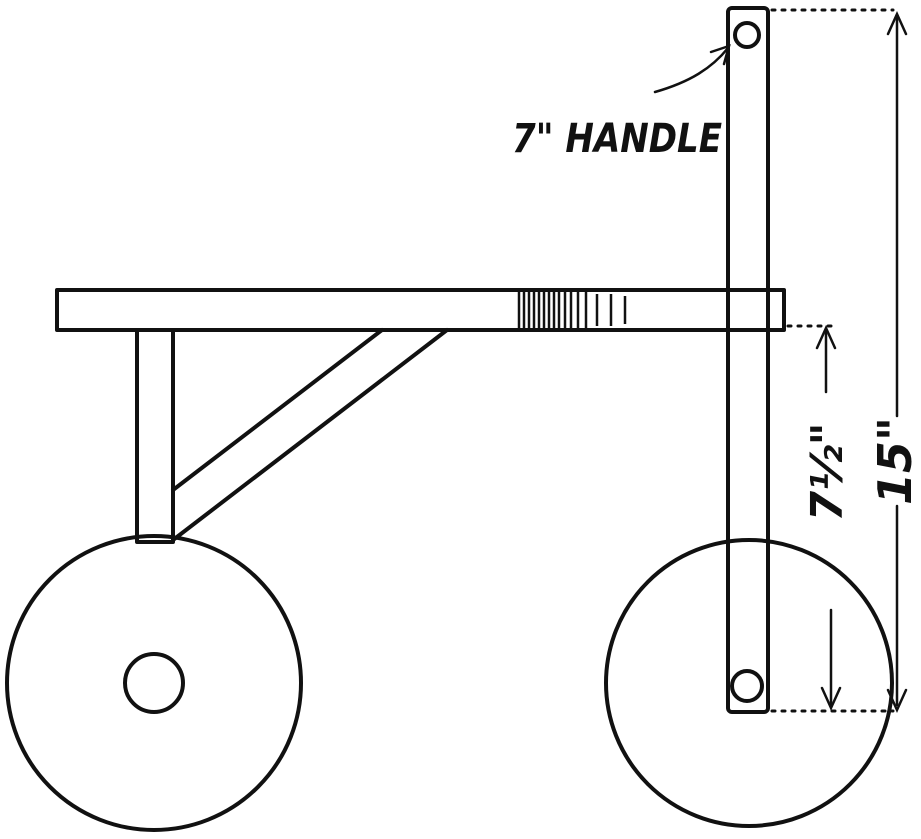  What do you see at coordinates (894, 461) in the screenshot?
I see `total-height-label: 15"` at bounding box center [894, 461].